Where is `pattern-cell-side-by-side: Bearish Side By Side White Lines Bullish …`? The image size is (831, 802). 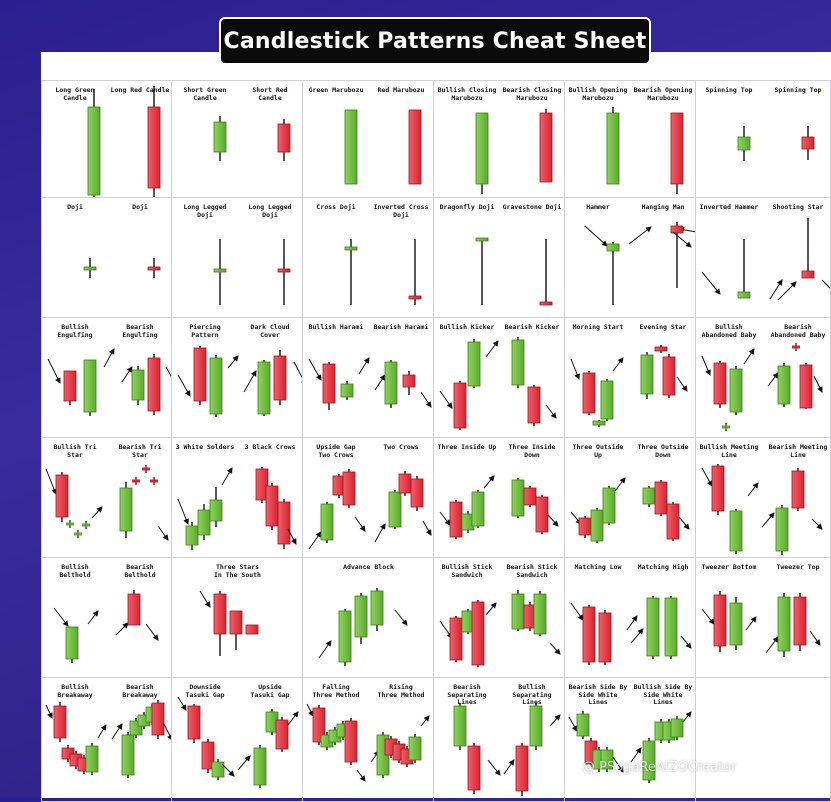
pattern-cell-side-by-side: Bearish Side By Side White Lines Bullish … is located at coordinates (630, 740).